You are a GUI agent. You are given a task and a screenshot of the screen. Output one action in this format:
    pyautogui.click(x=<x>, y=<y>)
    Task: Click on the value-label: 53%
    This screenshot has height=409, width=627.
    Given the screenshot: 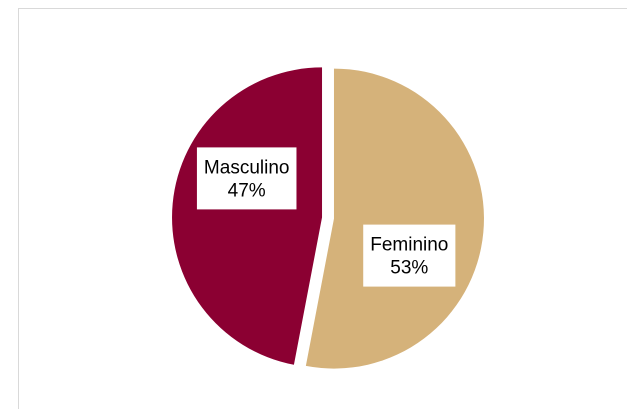 What is the action you would take?
    pyautogui.click(x=409, y=268)
    